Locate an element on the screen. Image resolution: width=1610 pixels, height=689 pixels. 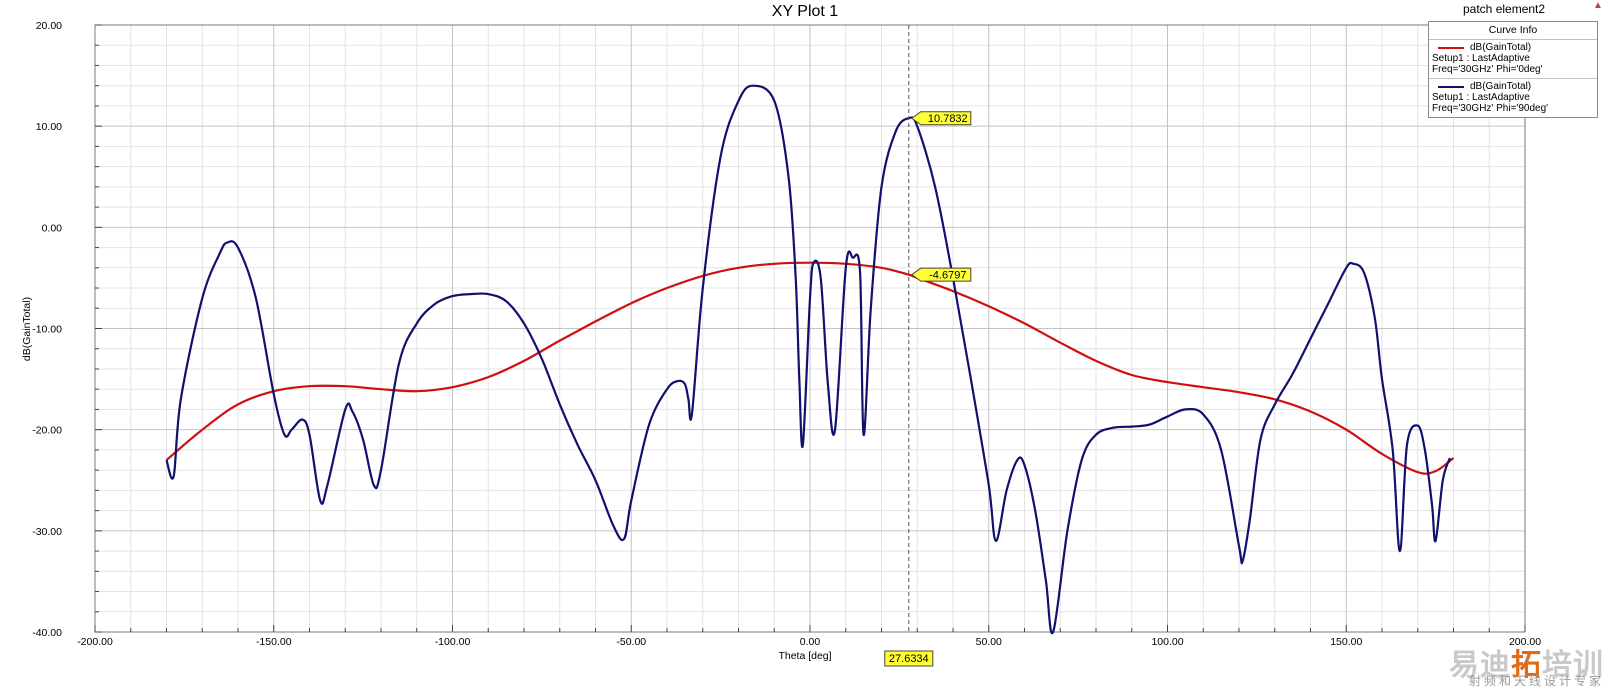
marker-x-label: 27.6334 is located at coordinates (909, 658).